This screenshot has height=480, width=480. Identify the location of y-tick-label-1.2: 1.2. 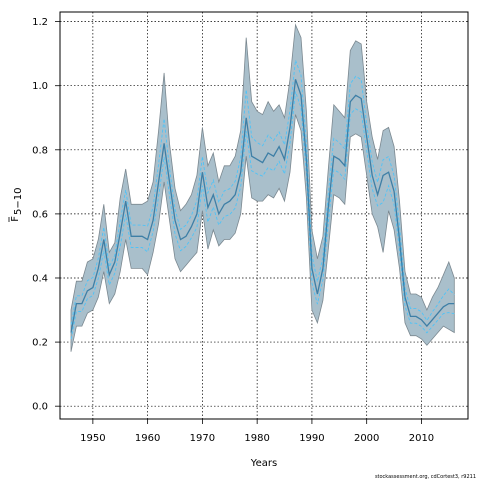
(40, 22).